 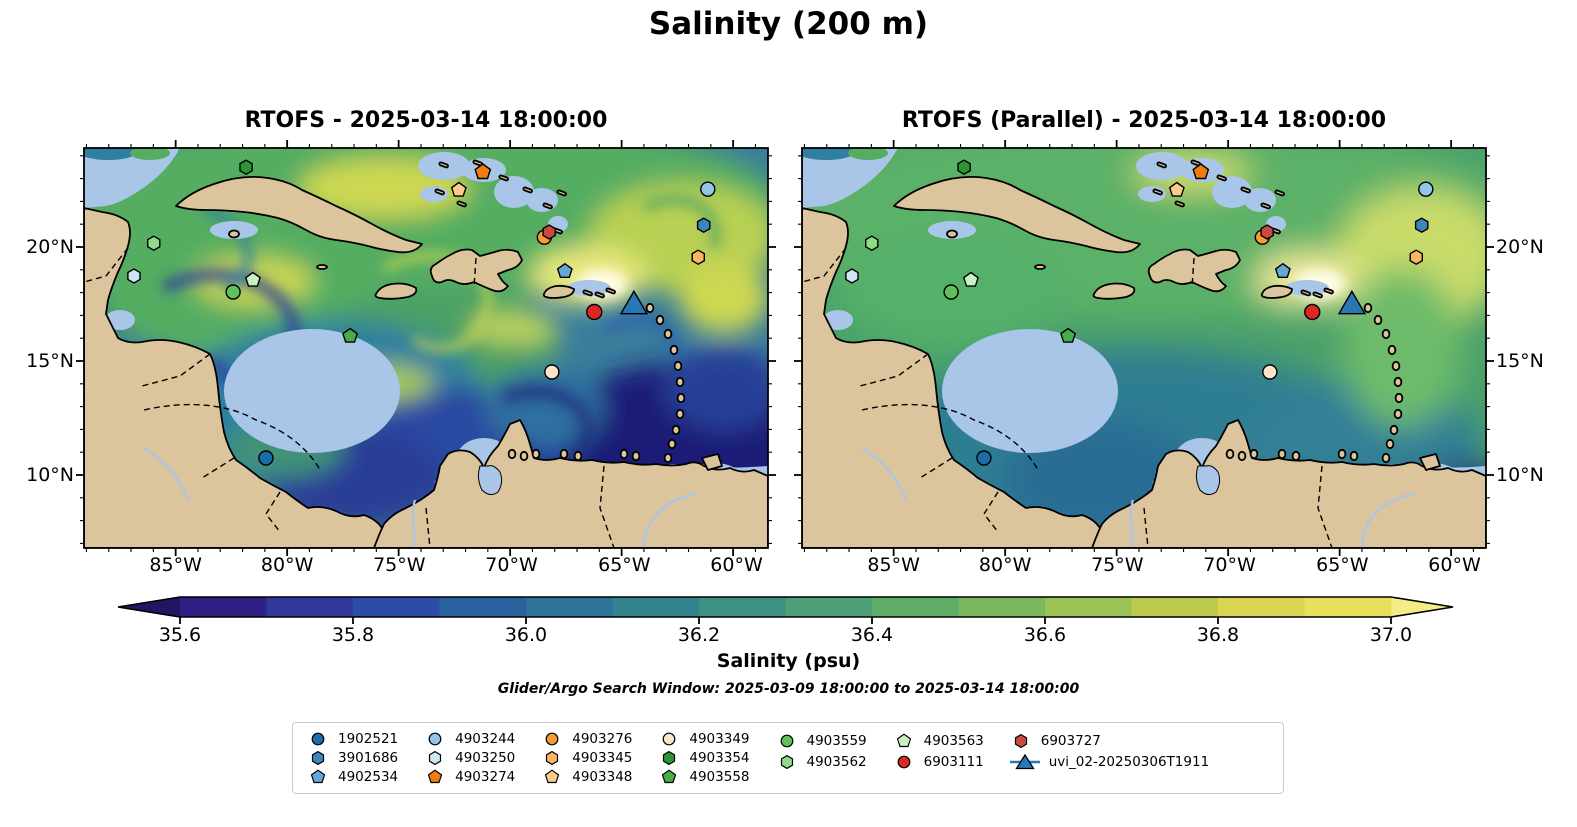 What do you see at coordinates (352, 776) in the screenshot?
I see `legend-item-4902534: 4902534` at bounding box center [352, 776].